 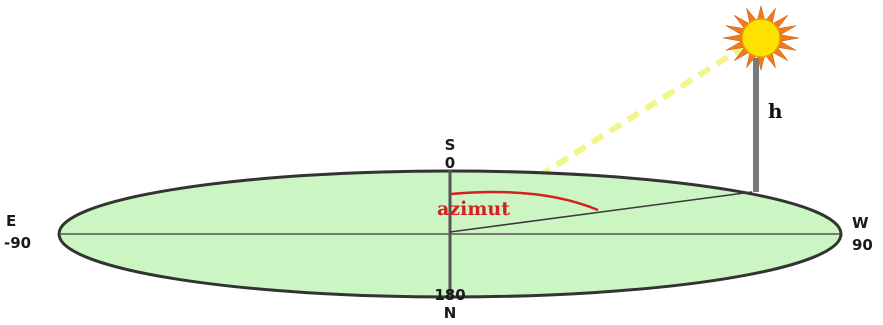 I want to click on azimuth-arc, so click(x=524, y=201).